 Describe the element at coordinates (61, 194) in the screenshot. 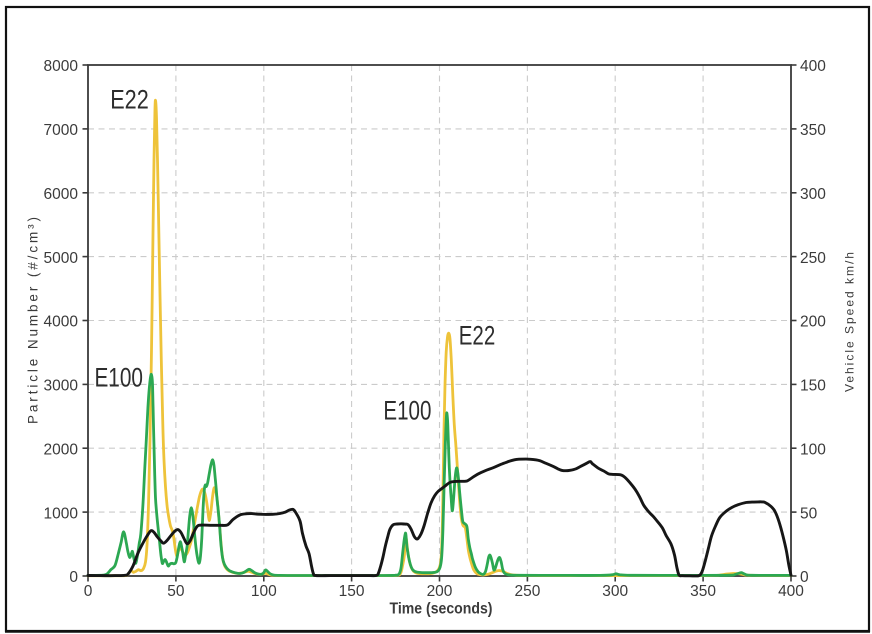

I see `svg-text: 6000` at that location.